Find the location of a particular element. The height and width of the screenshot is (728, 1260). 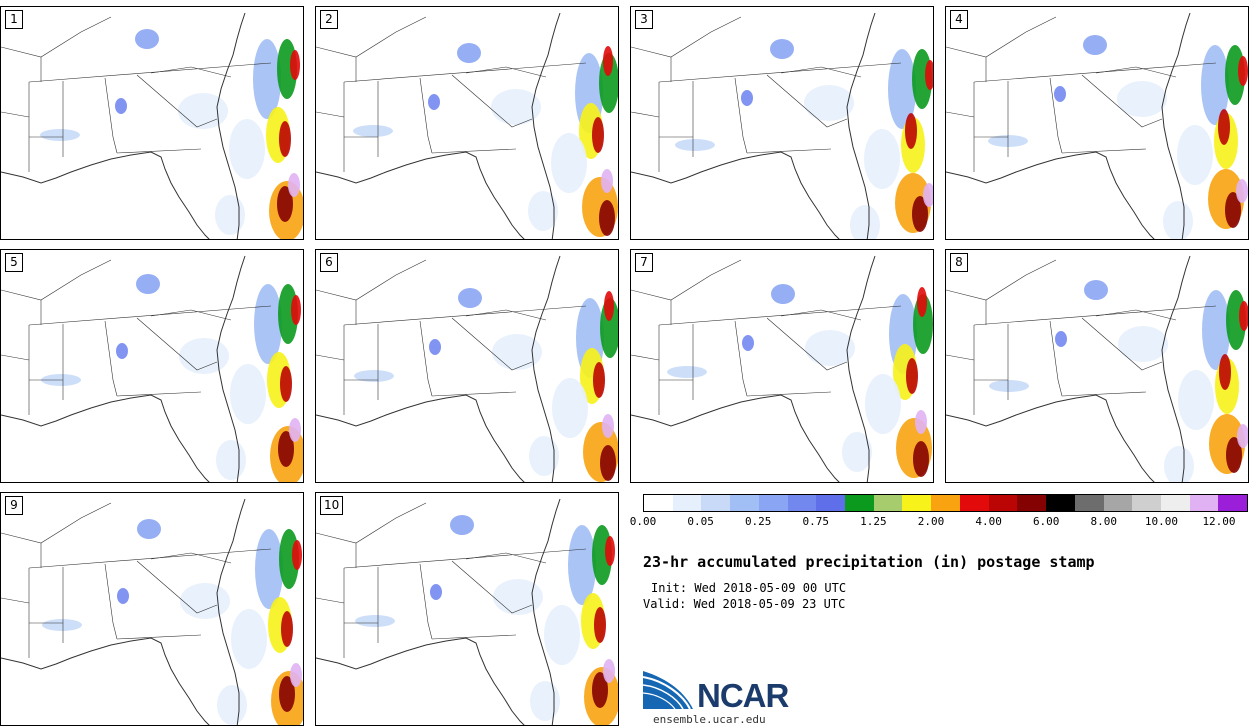

colorbar-tick: 0.05 is located at coordinates (700, 521).